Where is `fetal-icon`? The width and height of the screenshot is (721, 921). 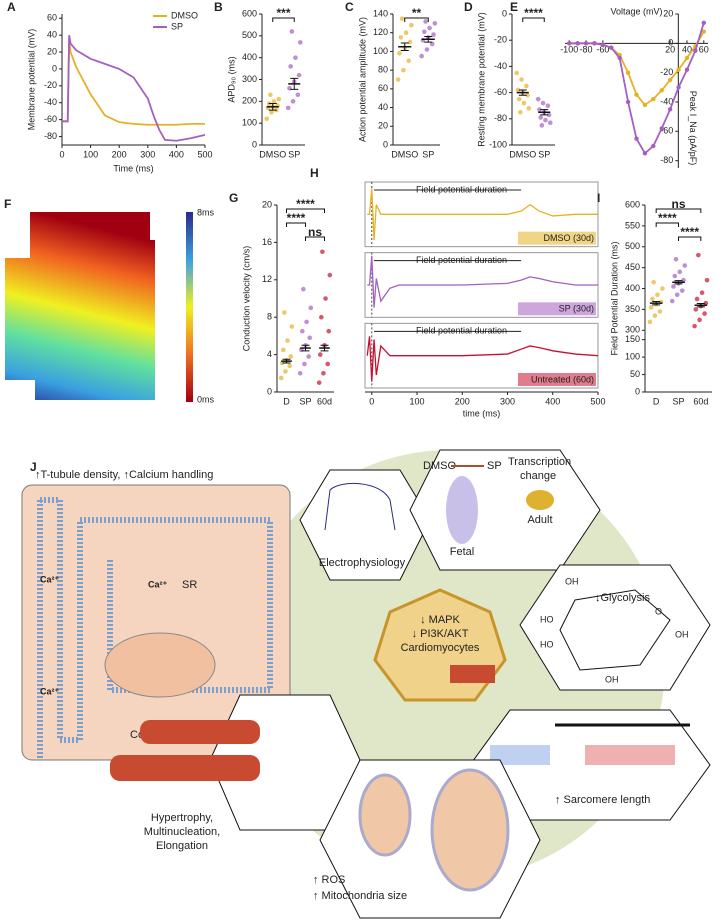
fetal-icon is located at coordinates (462, 510).